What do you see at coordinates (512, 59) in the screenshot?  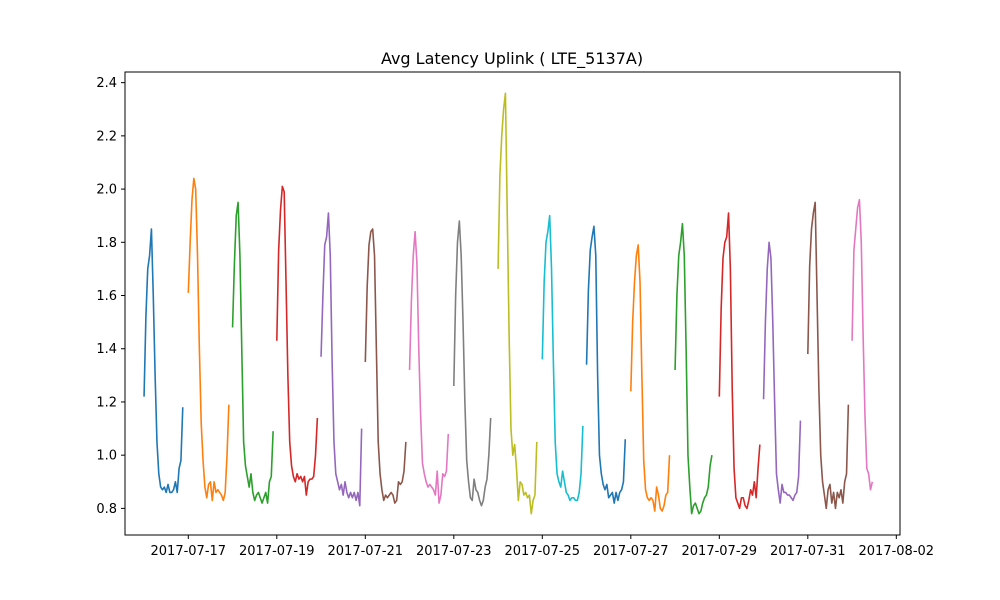 I see `chart-title: Avg Latency Uplink ( LTE_5137A)` at bounding box center [512, 59].